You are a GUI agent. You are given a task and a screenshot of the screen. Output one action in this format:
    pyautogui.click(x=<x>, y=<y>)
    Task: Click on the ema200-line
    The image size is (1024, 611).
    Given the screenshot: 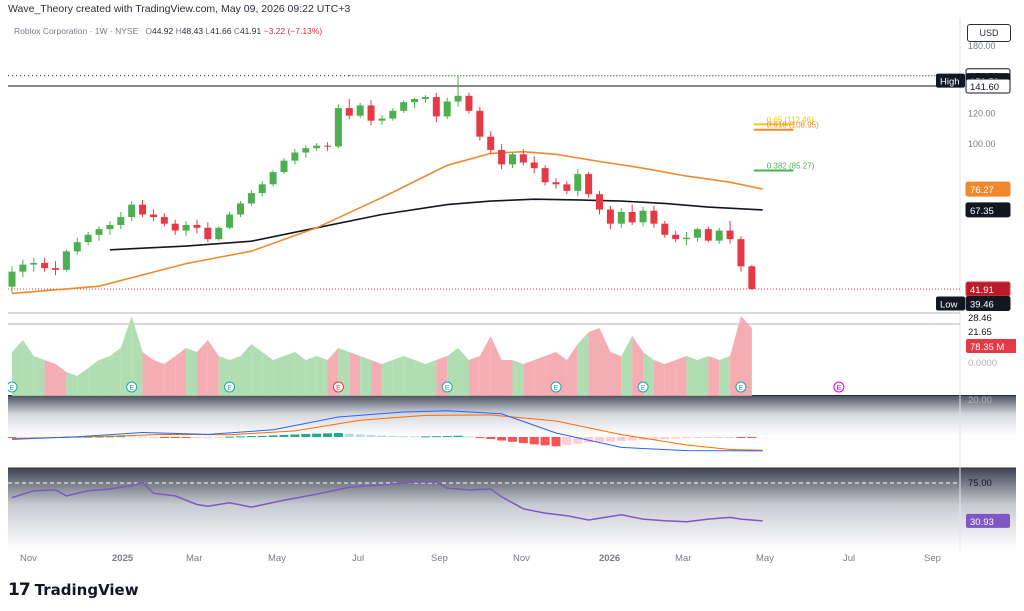 What is the action you would take?
    pyautogui.click(x=436, y=224)
    